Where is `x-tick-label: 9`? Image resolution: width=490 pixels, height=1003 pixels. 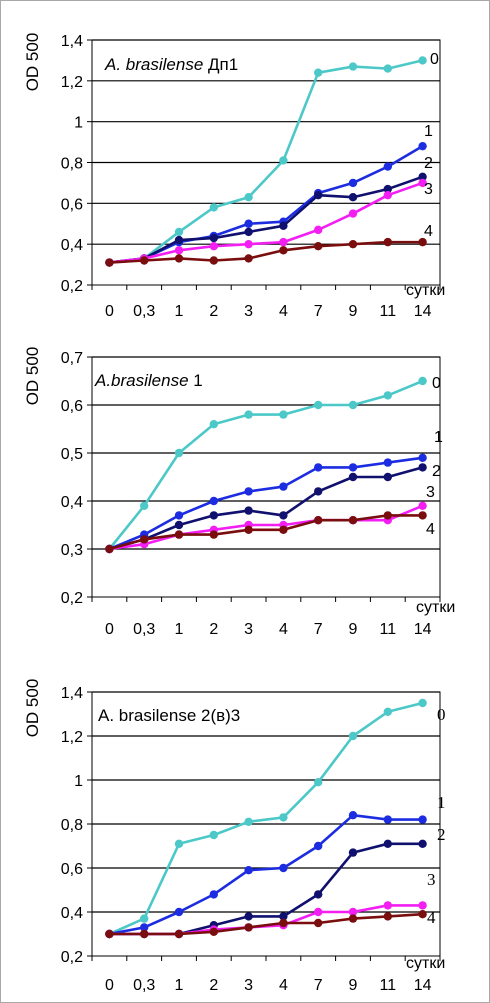
x-tick-label: 9 is located at coordinates (353, 985).